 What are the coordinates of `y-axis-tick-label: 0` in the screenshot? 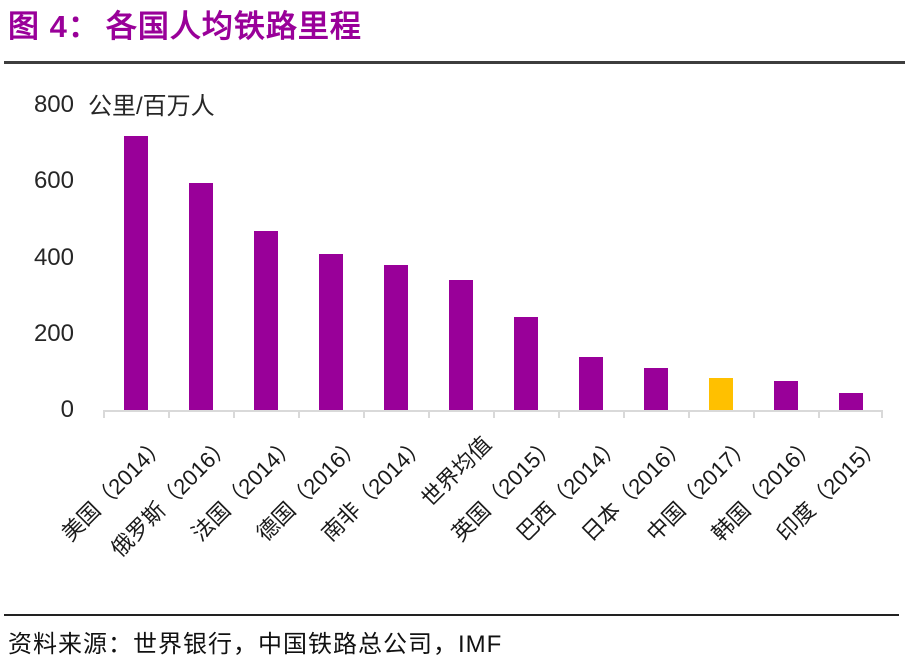 It's located at (67, 409).